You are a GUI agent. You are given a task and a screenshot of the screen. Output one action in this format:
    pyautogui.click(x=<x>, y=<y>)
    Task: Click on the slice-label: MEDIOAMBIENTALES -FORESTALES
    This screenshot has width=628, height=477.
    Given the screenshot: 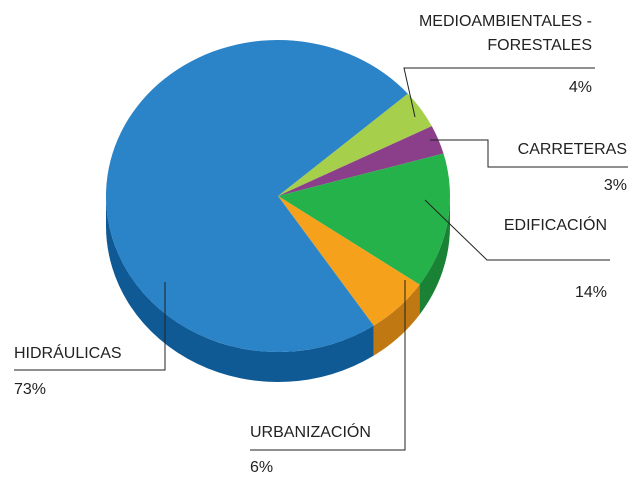 What is the action you would take?
    pyautogui.click(x=505, y=33)
    